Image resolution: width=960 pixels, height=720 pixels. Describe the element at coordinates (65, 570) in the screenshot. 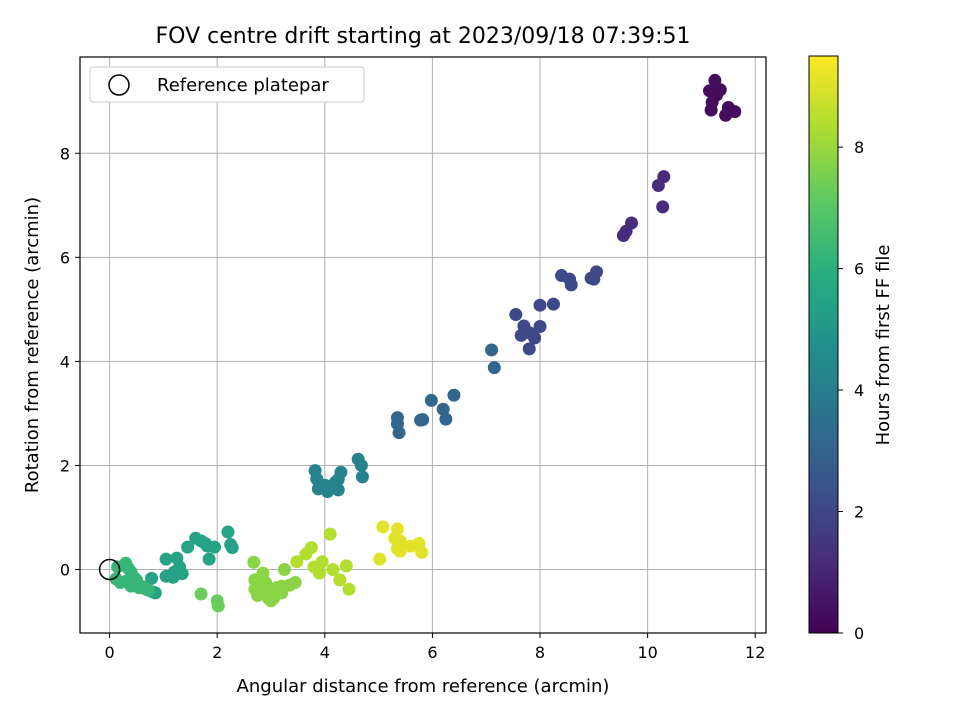

I see `y-tick-label: 0` at that location.